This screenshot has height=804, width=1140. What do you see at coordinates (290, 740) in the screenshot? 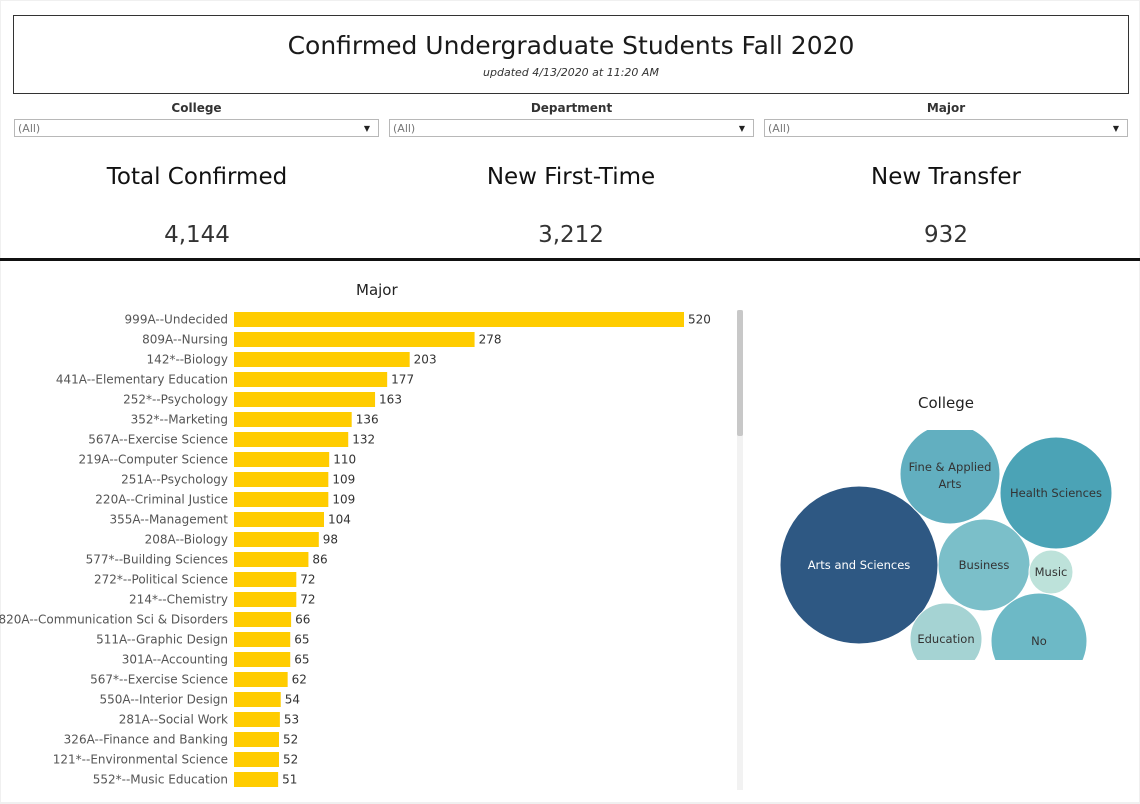
I see `major-value-label: 52` at bounding box center [290, 740].